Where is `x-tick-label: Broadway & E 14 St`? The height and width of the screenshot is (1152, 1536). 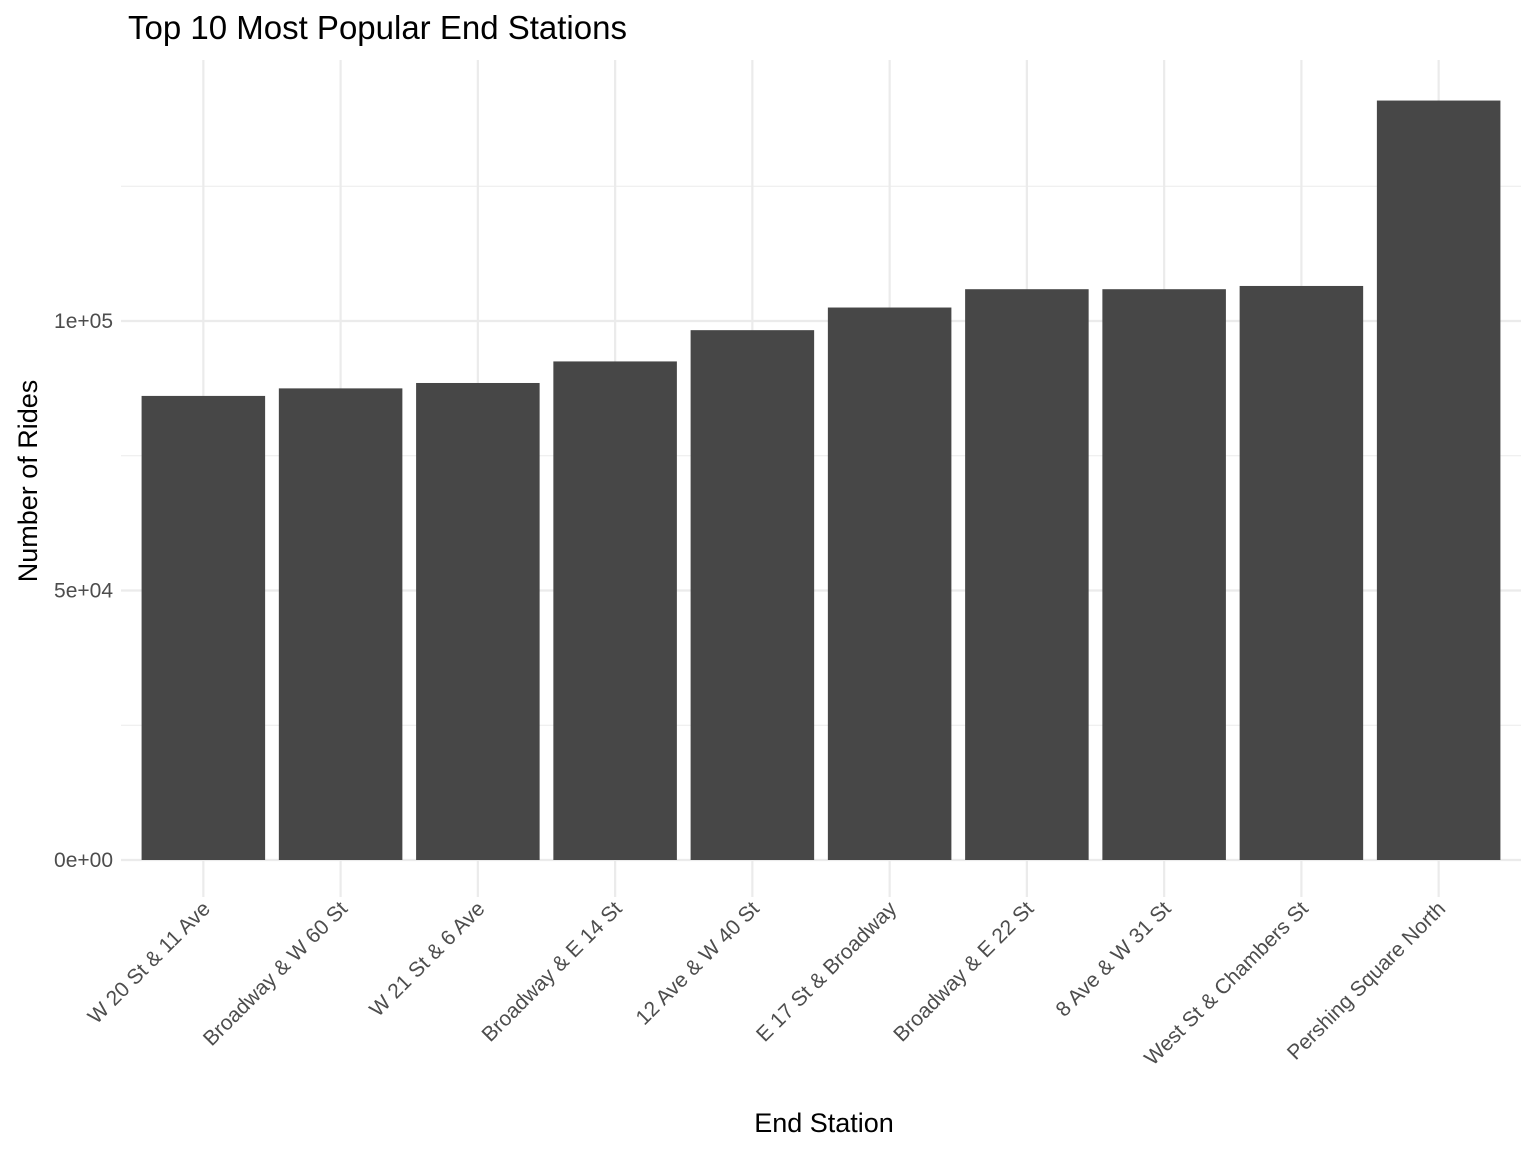
x-tick-label: Broadway & E 14 St is located at coordinates (551, 971).